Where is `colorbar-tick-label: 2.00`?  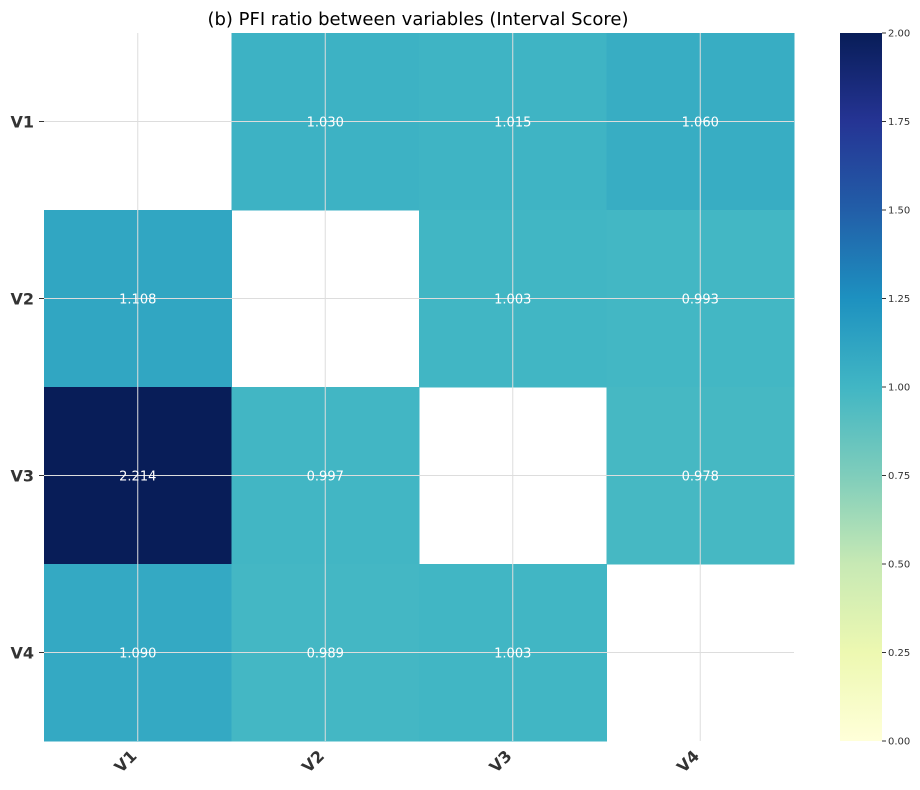
colorbar-tick-label: 2.00 is located at coordinates (899, 34).